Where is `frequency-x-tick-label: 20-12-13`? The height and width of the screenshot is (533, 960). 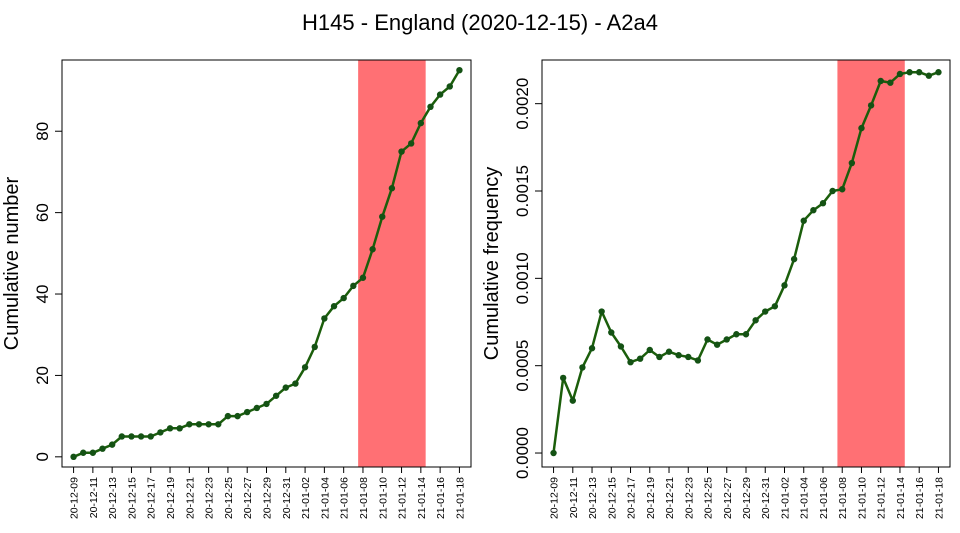
frequency-x-tick-label: 20-12-13 is located at coordinates (593, 498).